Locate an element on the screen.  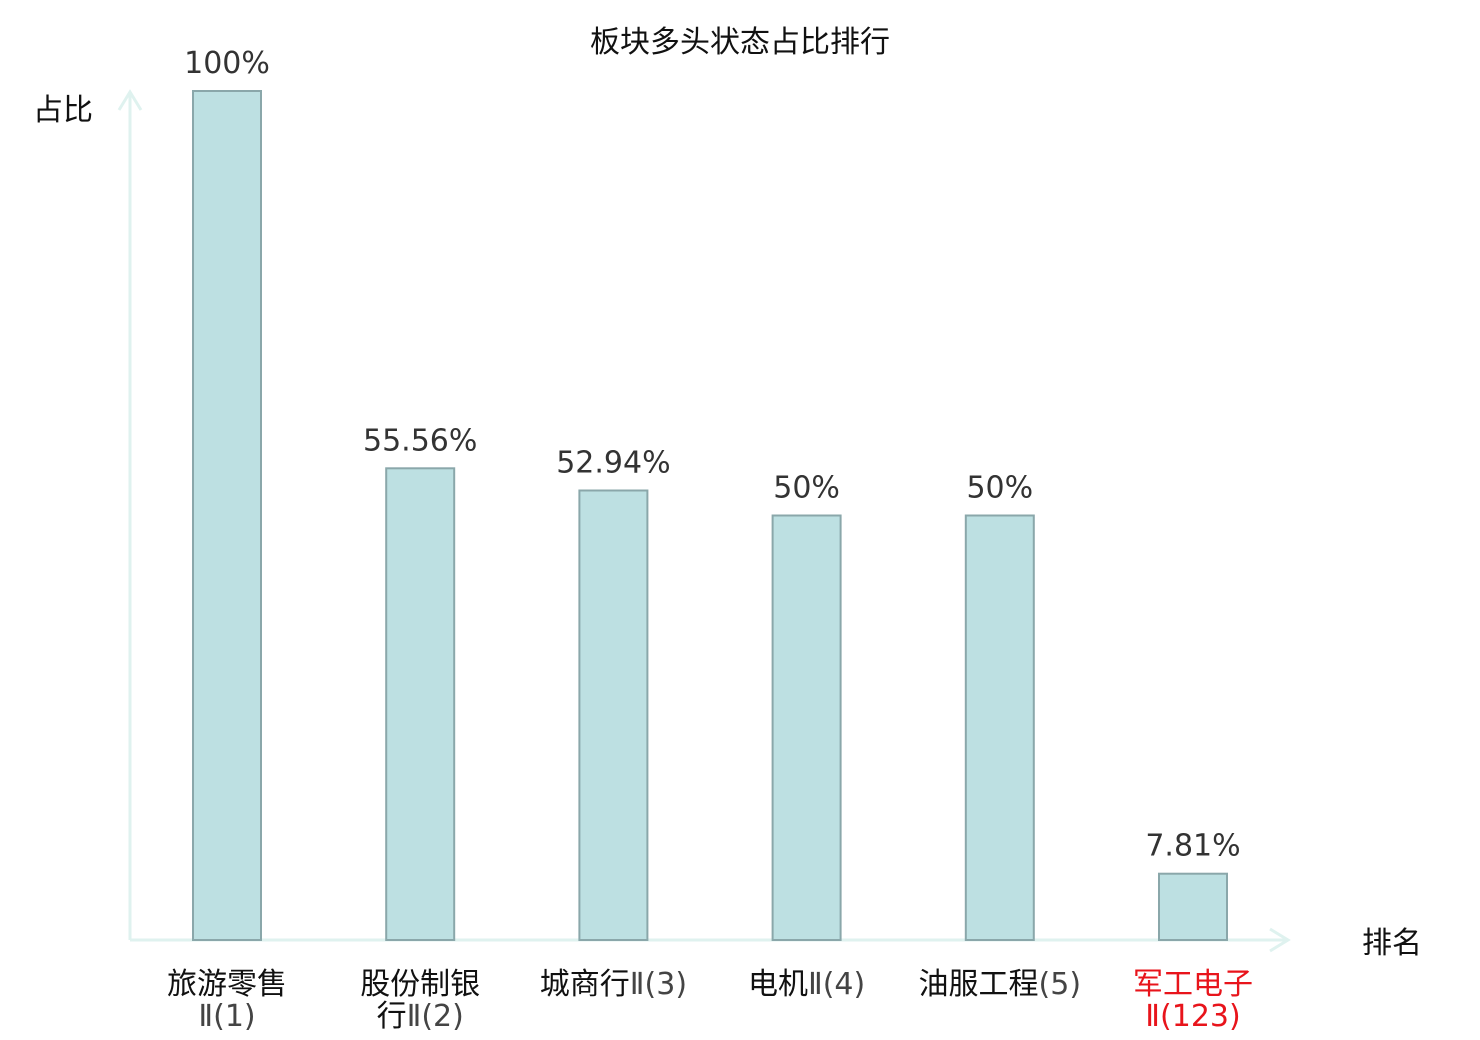
y-axis-label: 占比 is located at coordinates (63, 110).